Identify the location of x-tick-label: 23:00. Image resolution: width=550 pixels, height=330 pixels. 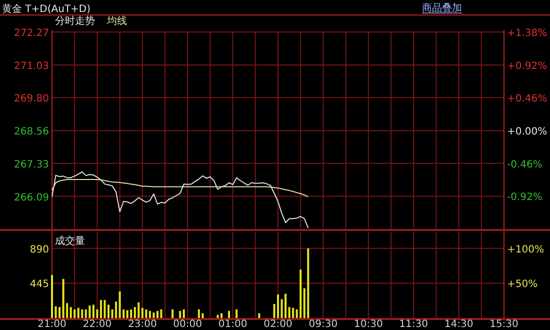
(142, 324).